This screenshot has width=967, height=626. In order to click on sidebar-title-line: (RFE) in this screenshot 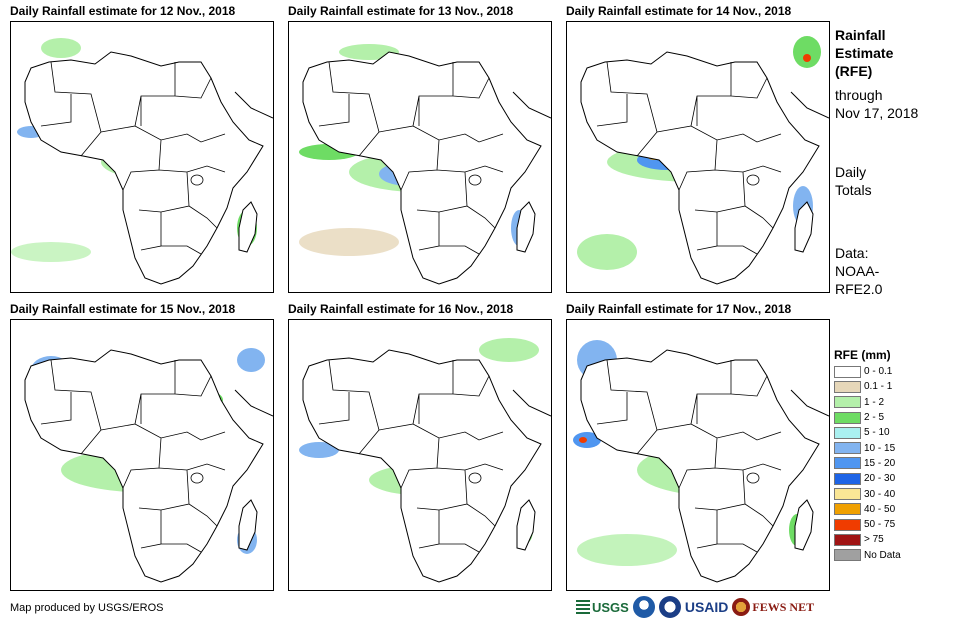, I will do `click(854, 71)`.